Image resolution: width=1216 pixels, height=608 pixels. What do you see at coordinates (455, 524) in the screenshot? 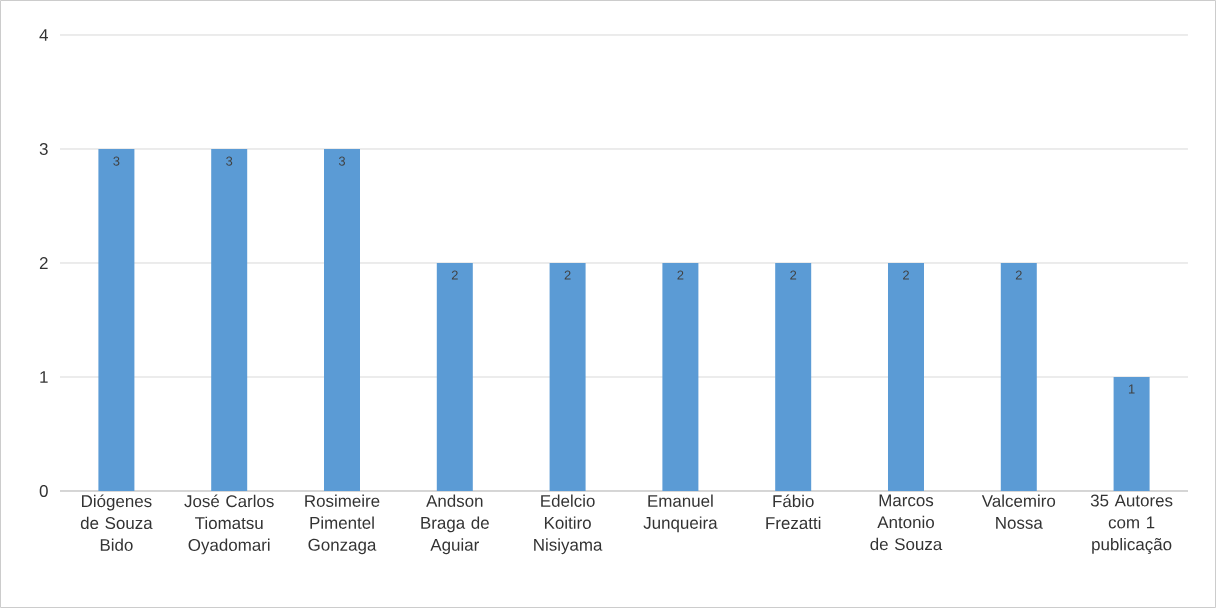
I see `x-tick-label: Andson Braga de Aguiar` at bounding box center [455, 524].